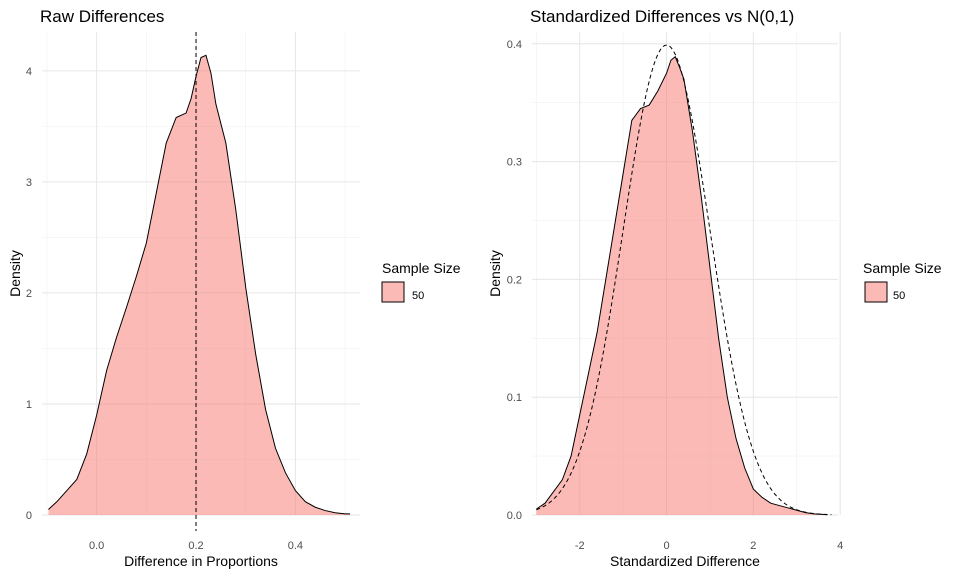  Describe the element at coordinates (29, 516) in the screenshot. I see `y-tick-label: 0` at that location.